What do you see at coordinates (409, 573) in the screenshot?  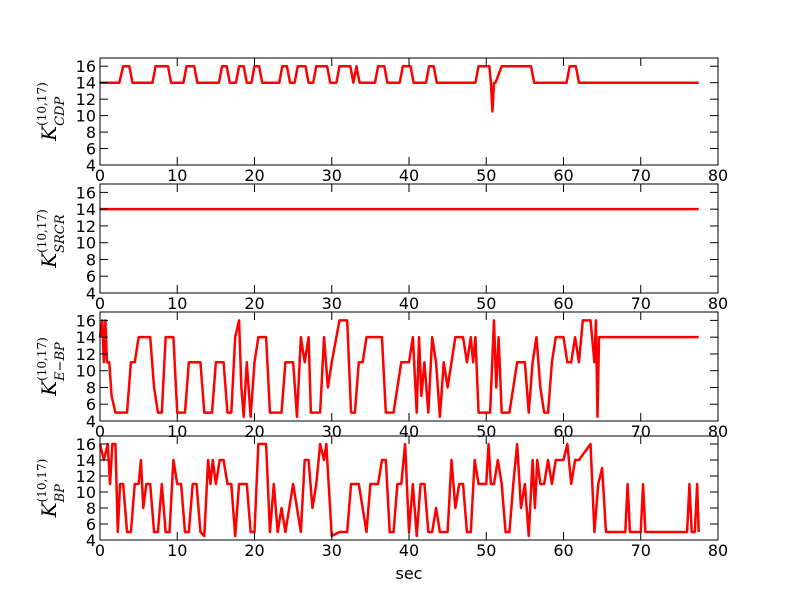 I see `x-axis-label: sec` at bounding box center [409, 573].